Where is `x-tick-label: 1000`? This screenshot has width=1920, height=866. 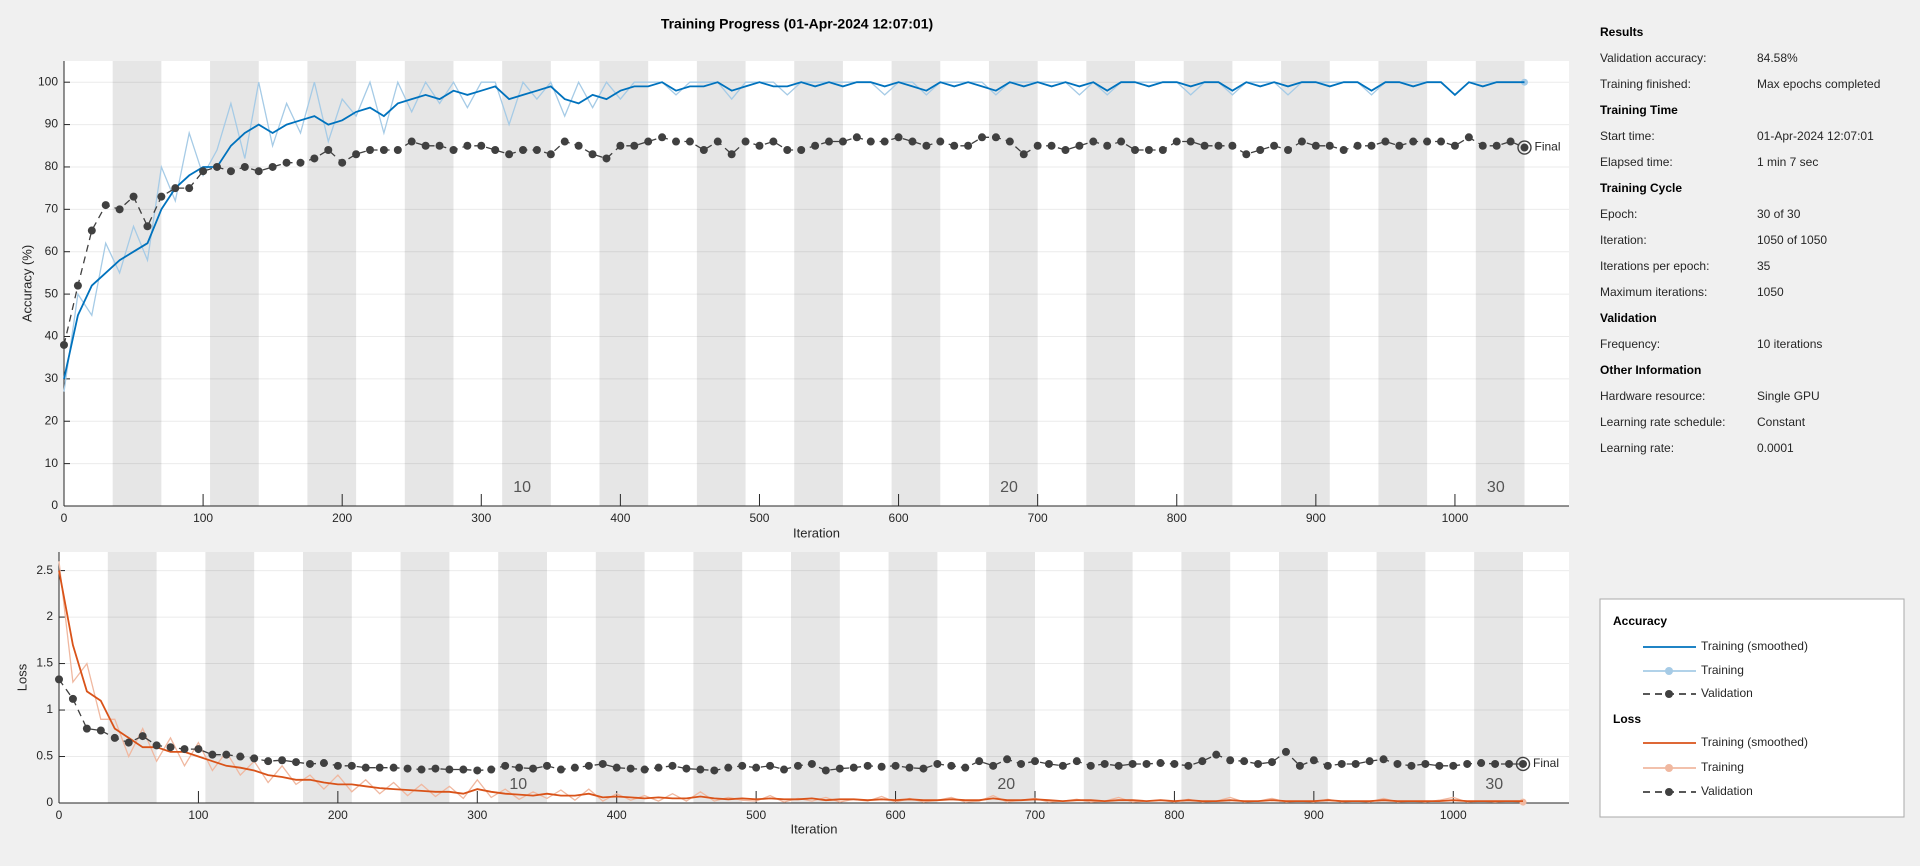 x-tick-label: 1000 is located at coordinates (1455, 518).